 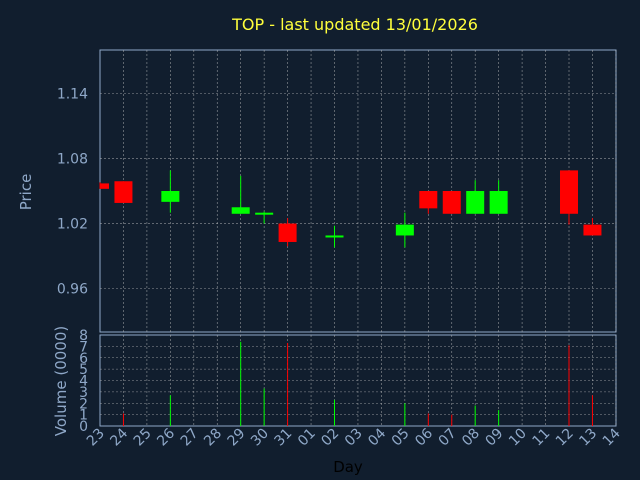 I want to click on x-tick-label: 14, so click(x=612, y=437).